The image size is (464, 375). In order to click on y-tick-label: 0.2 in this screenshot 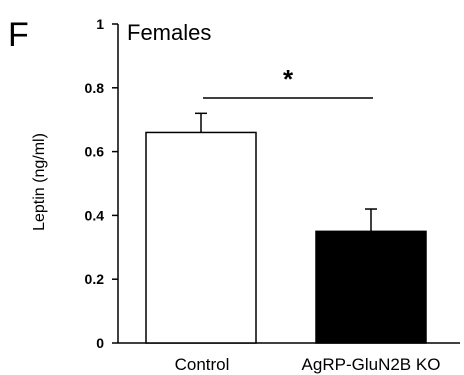, I will do `click(95, 279)`.